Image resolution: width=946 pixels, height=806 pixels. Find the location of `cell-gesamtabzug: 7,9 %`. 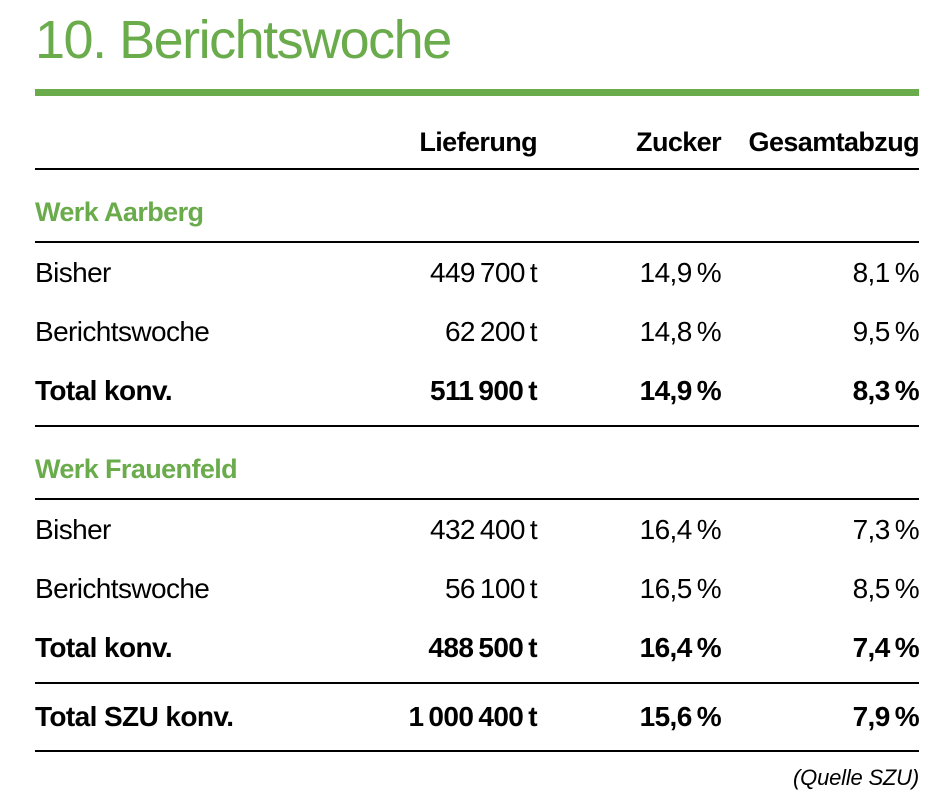

cell-gesamtabzug: 7,9 % is located at coordinates (886, 716).